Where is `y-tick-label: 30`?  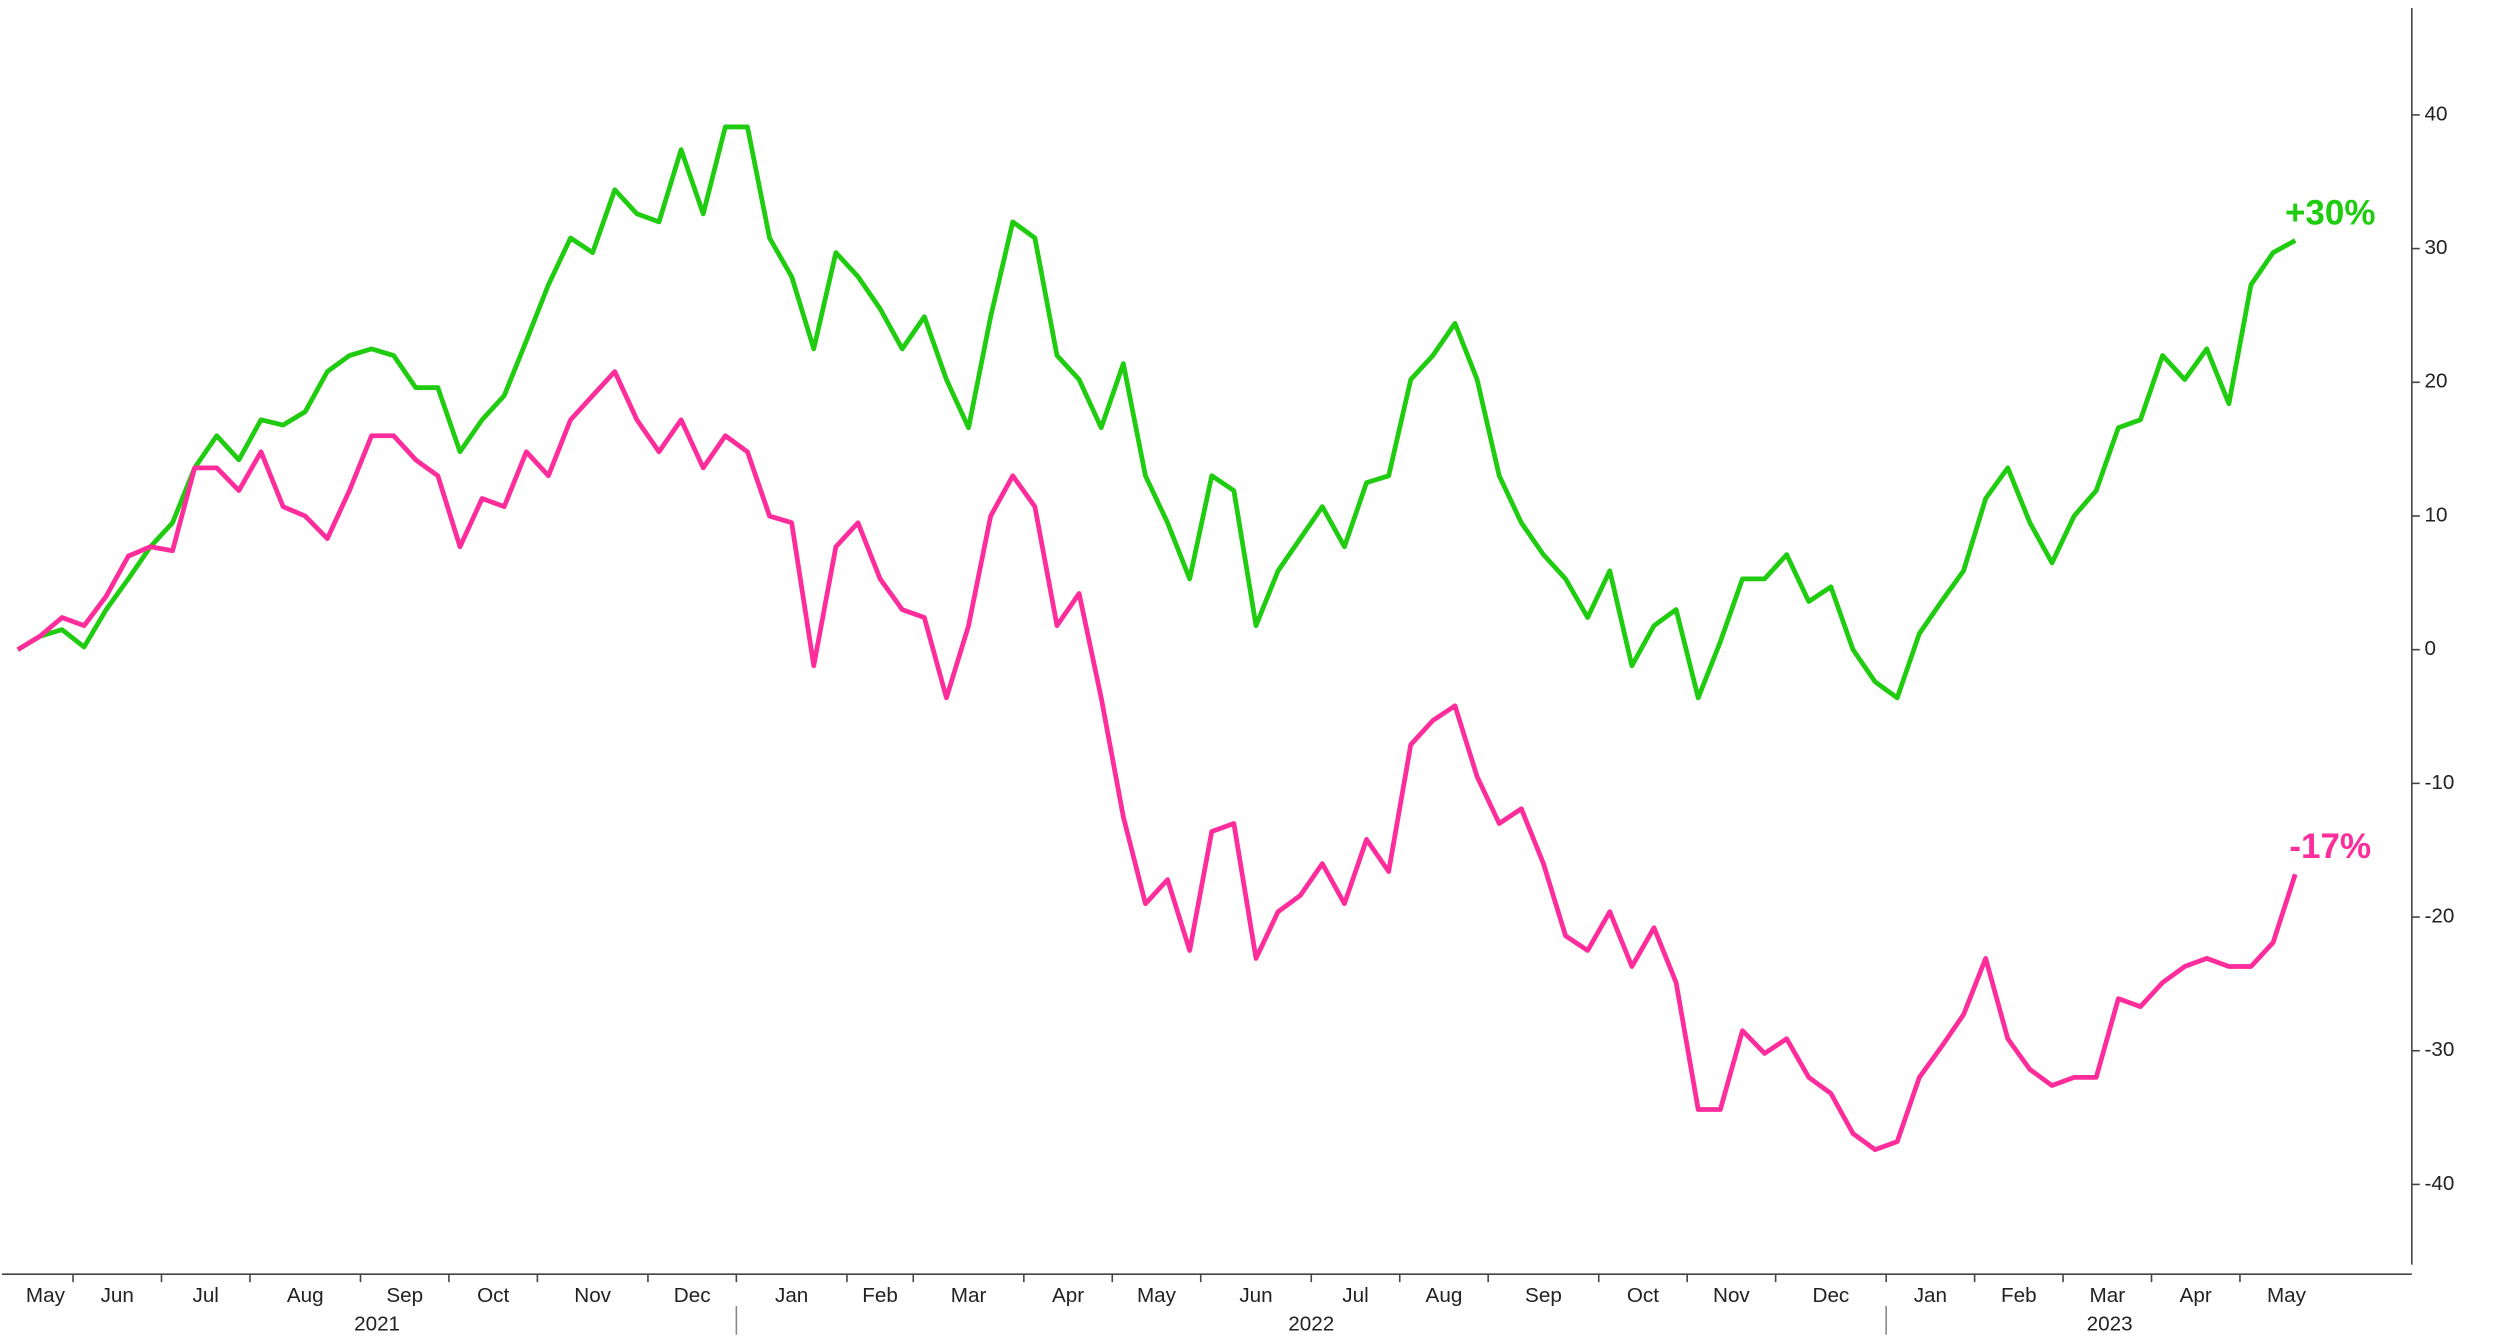 y-tick-label: 30 is located at coordinates (2436, 247).